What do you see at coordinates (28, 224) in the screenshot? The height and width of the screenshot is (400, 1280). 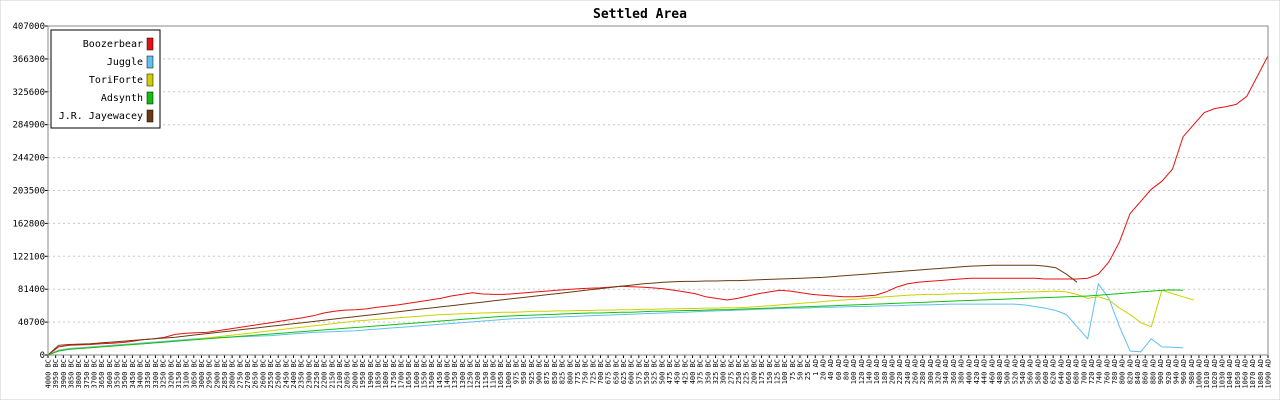 I see `y-tick-label: 162800` at bounding box center [28, 224].